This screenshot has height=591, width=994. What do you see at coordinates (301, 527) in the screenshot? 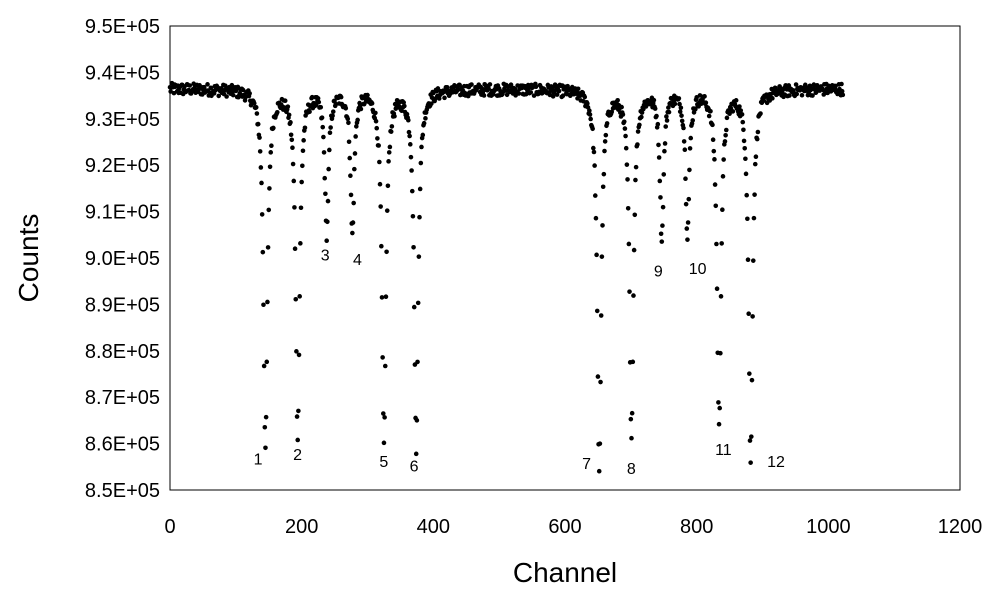
I see `x-tick-label: 200` at bounding box center [301, 527].